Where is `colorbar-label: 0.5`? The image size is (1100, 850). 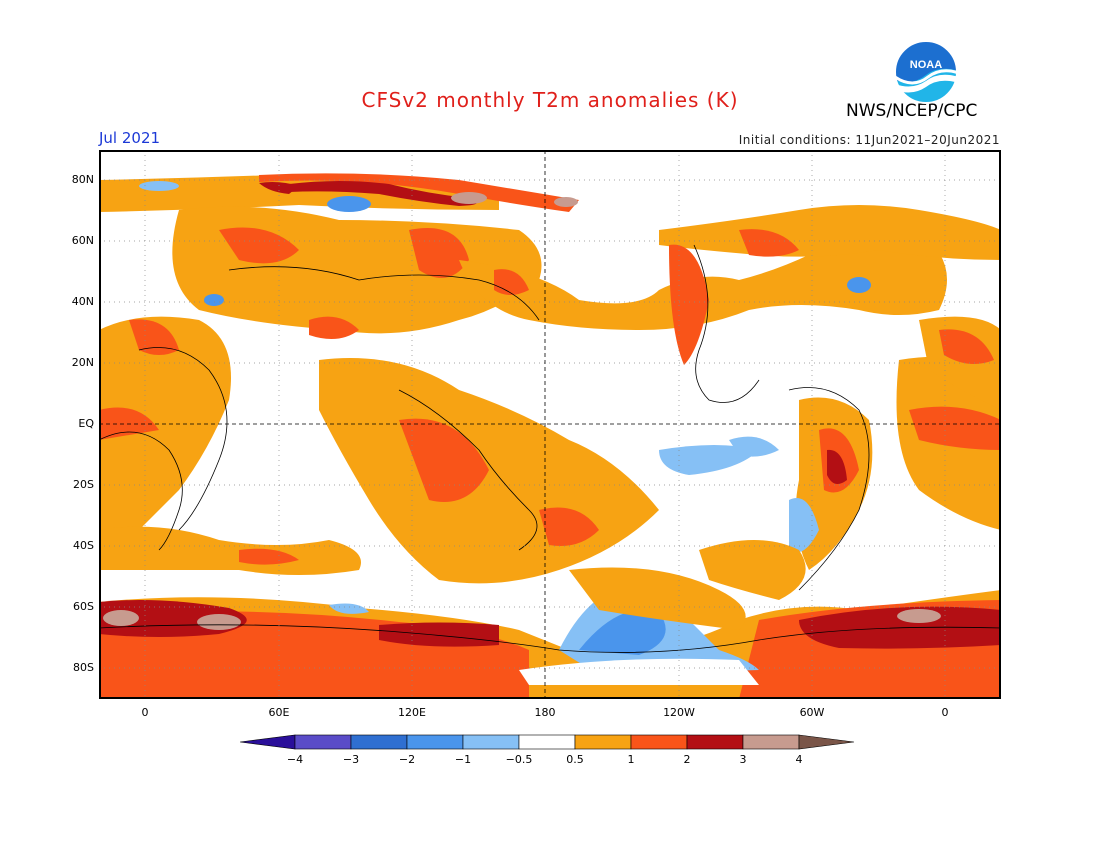 colorbar-label: 0.5 is located at coordinates (575, 759).